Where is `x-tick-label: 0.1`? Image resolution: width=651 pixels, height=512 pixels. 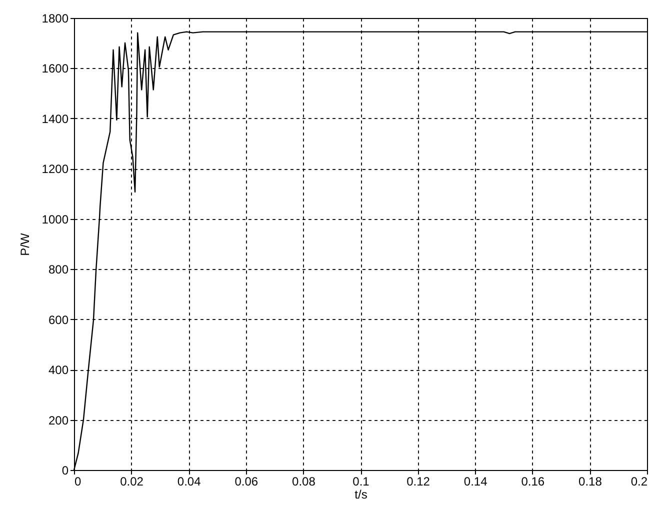 x-tick-label: 0.1 is located at coordinates (361, 481).